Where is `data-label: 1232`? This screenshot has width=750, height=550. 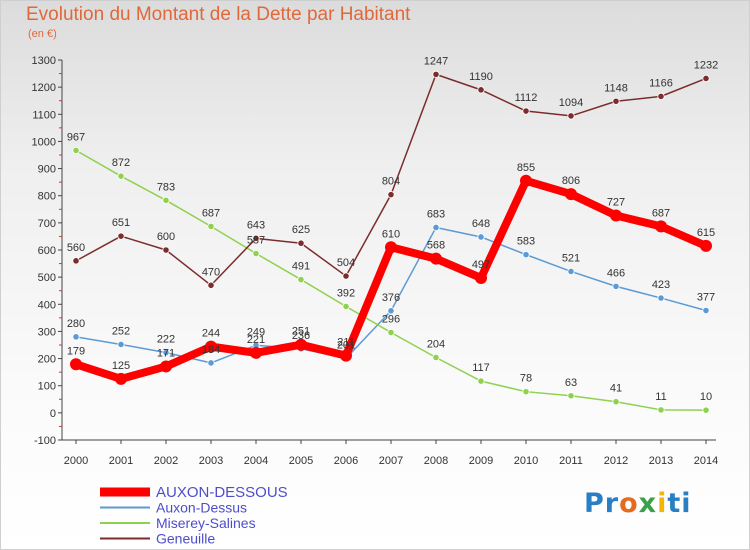 data-label: 1232 is located at coordinates (706, 65).